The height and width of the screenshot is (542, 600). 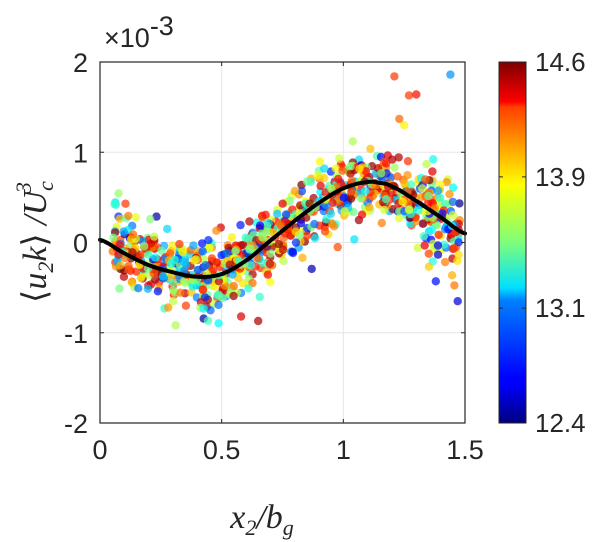 I want to click on exponent-power: -3, so click(x=162, y=26).